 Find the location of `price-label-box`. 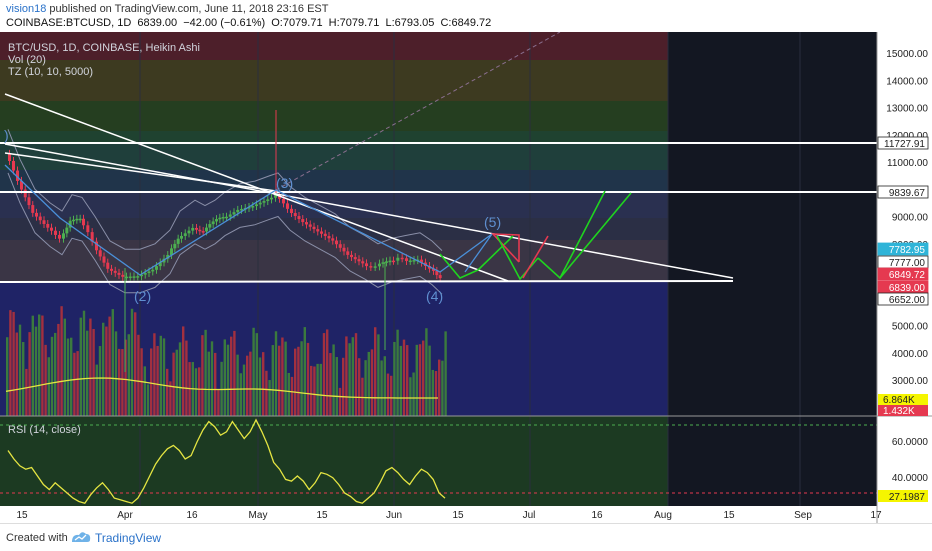

price-label-box is located at coordinates (903, 249).